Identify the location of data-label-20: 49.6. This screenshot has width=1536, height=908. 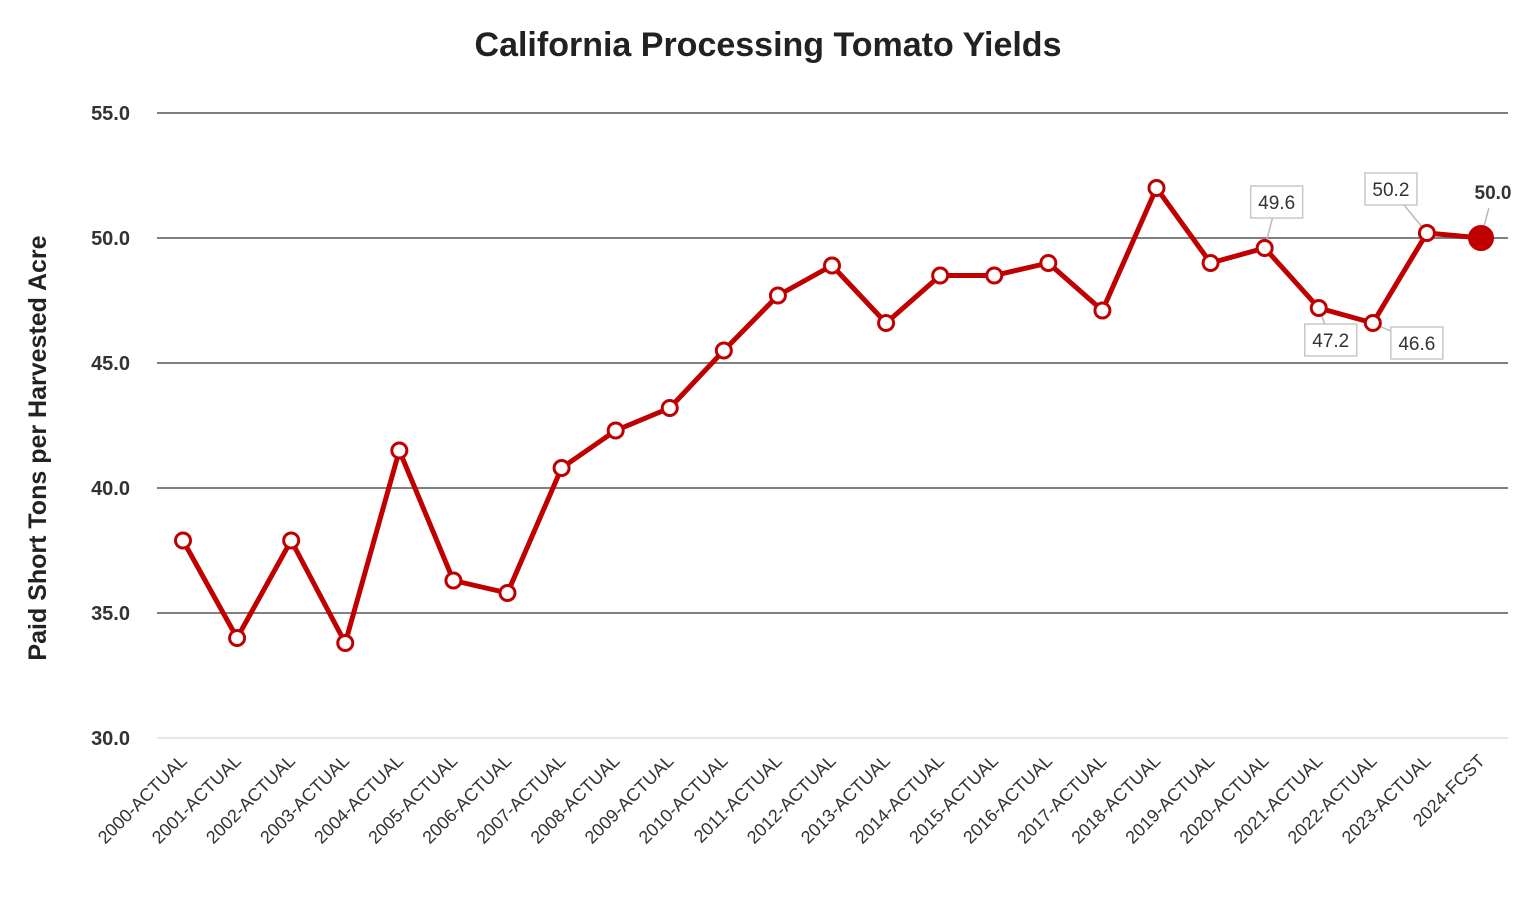
(1276, 217).